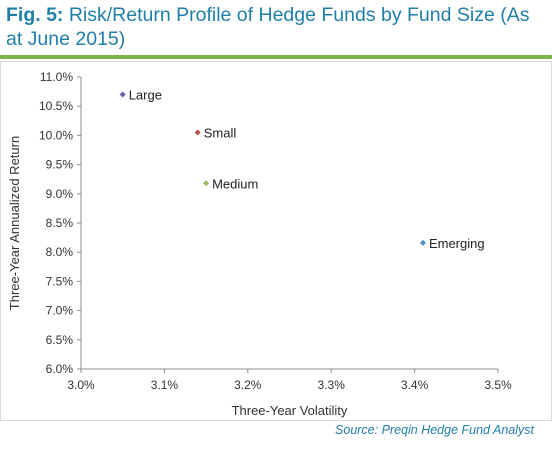  What do you see at coordinates (60, 165) in the screenshot?
I see `y-tick-label: 9.5%` at bounding box center [60, 165].